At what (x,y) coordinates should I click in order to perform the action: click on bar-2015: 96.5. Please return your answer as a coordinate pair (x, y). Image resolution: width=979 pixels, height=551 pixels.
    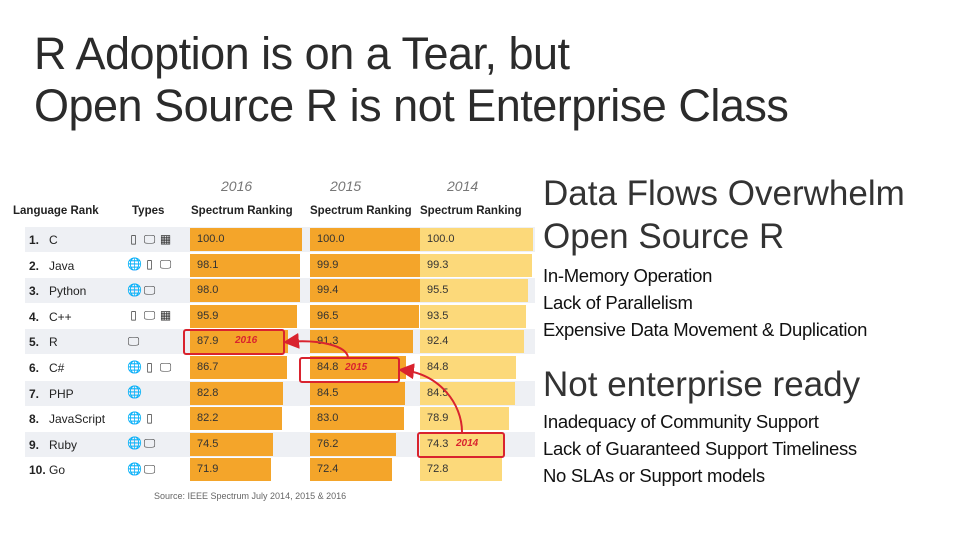
    Looking at the image, I should click on (365, 316).